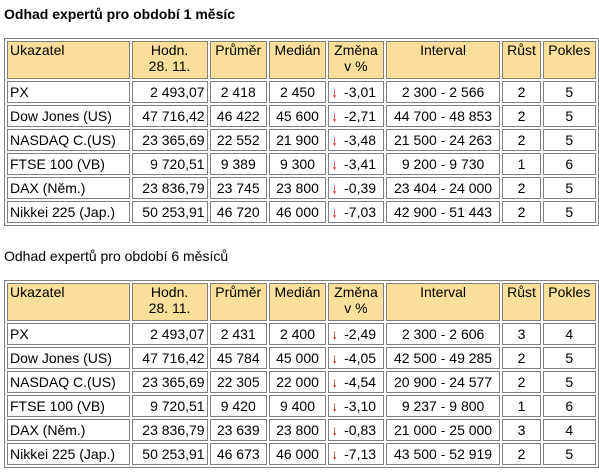 The height and width of the screenshot is (473, 599). Describe the element at coordinates (360, 188) in the screenshot. I see `change-value: -0,39` at that location.